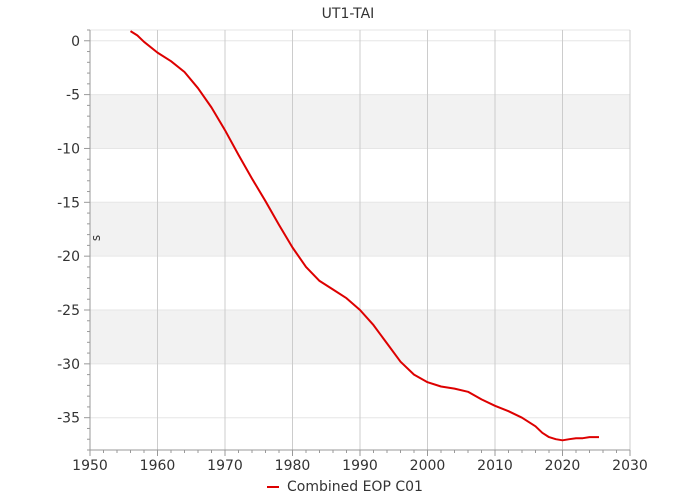  Describe the element at coordinates (73, 96) in the screenshot. I see `y-tick-label: -5` at that location.